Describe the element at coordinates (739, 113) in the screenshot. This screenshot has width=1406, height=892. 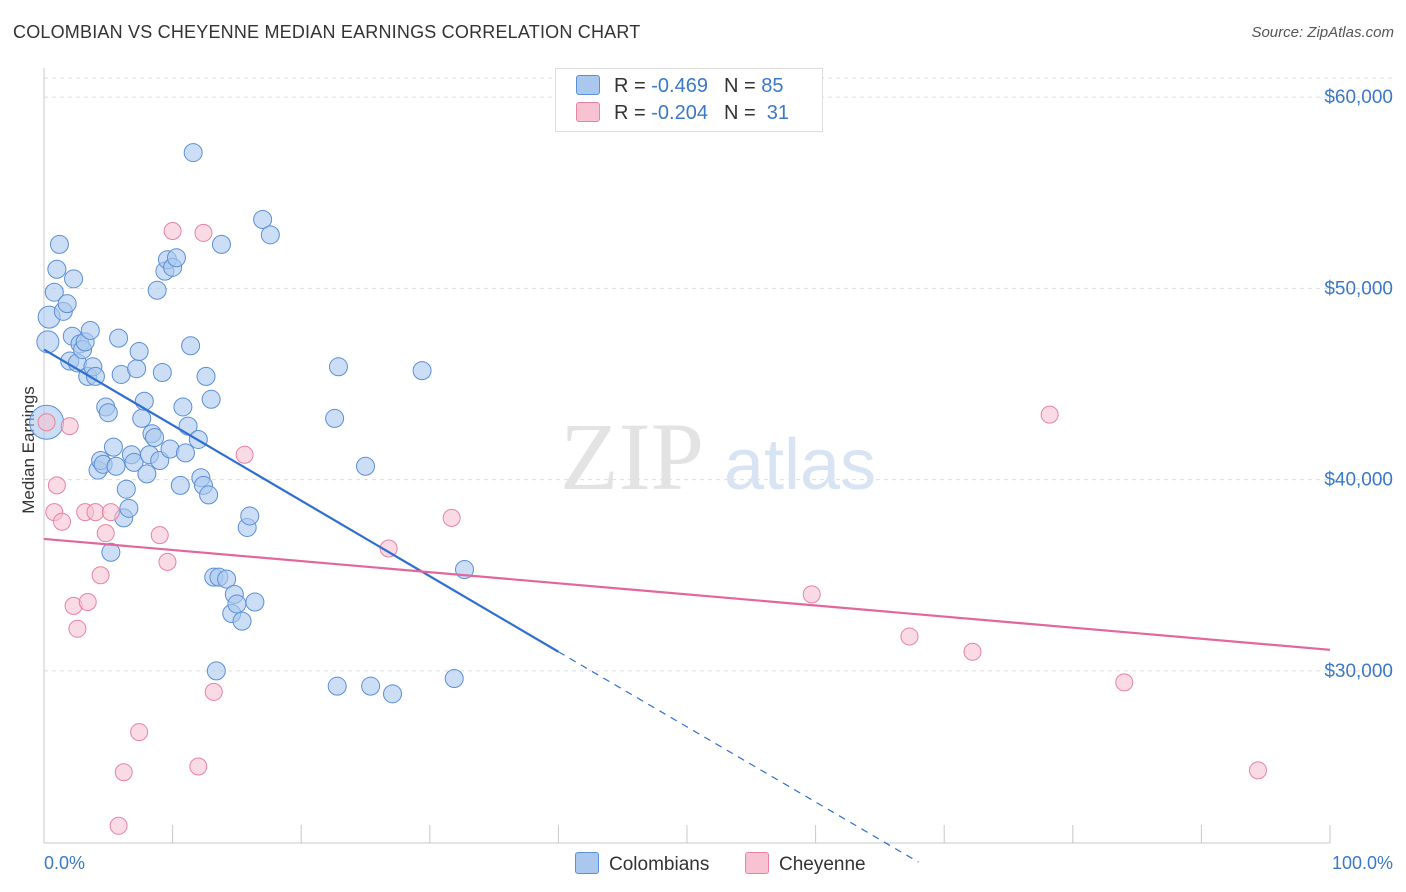
I see `legend-n-label: N =` at that location.